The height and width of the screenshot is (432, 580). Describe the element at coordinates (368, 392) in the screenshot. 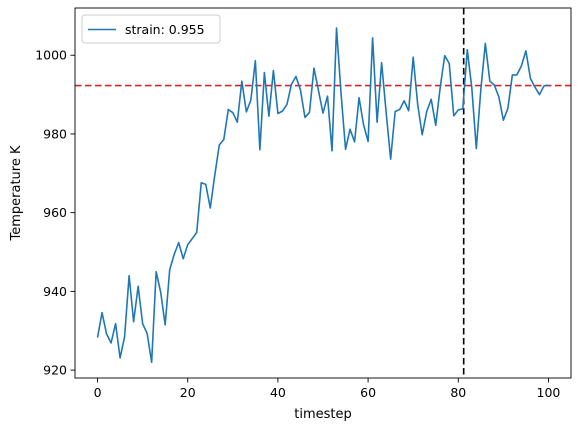

I see `x-tick-label: 60` at that location.